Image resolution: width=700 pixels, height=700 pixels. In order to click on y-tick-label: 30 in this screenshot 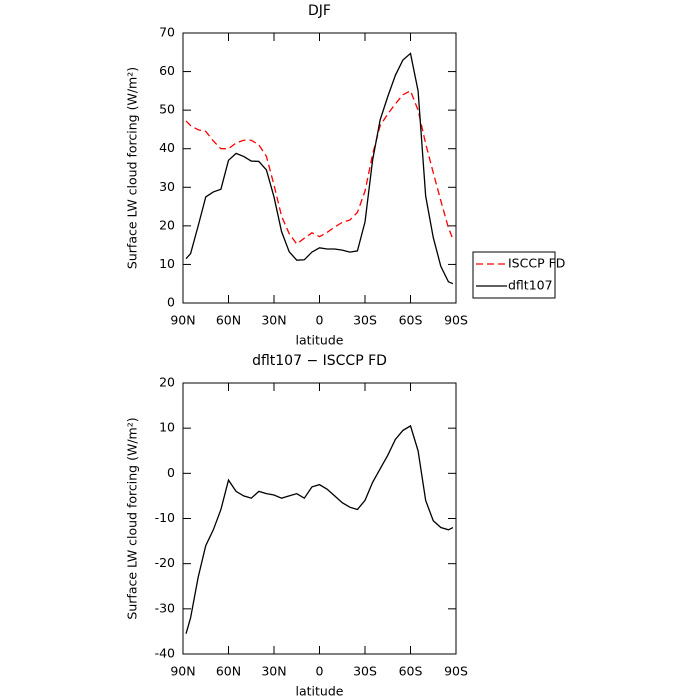, I will do `click(167, 186)`.